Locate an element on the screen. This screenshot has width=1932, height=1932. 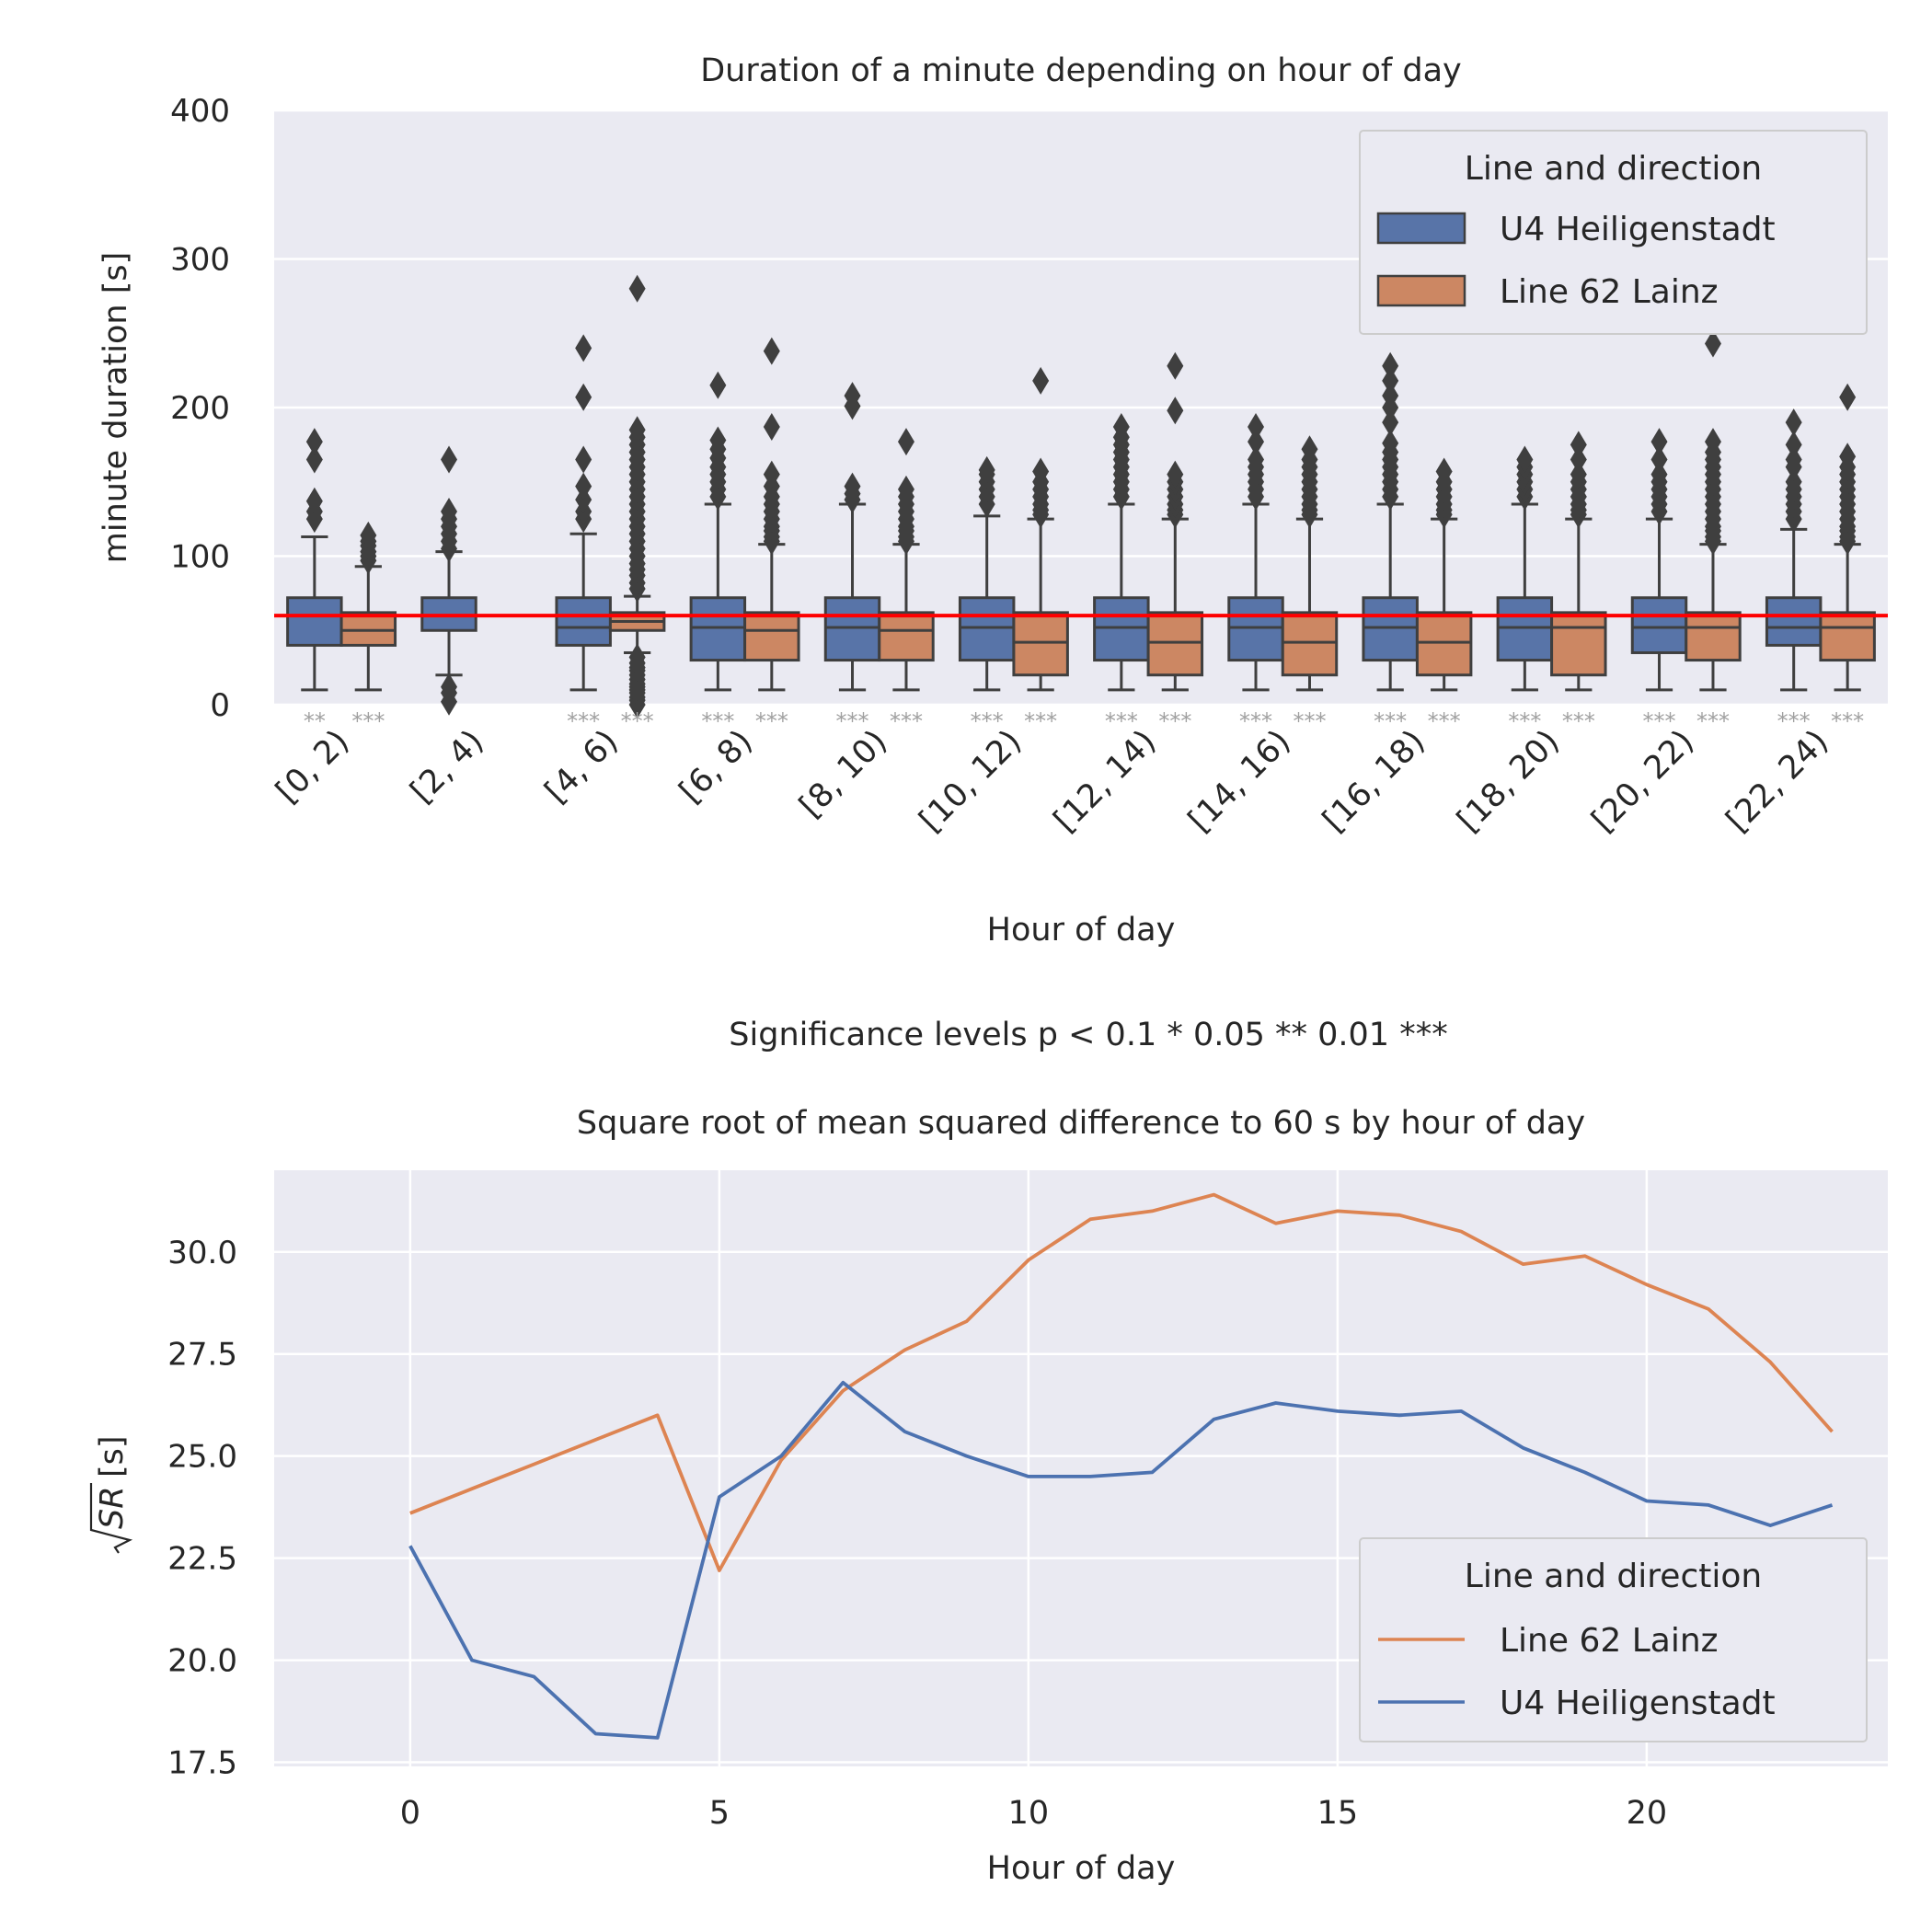
line-x-tick-label: 10 is located at coordinates (1029, 1813).